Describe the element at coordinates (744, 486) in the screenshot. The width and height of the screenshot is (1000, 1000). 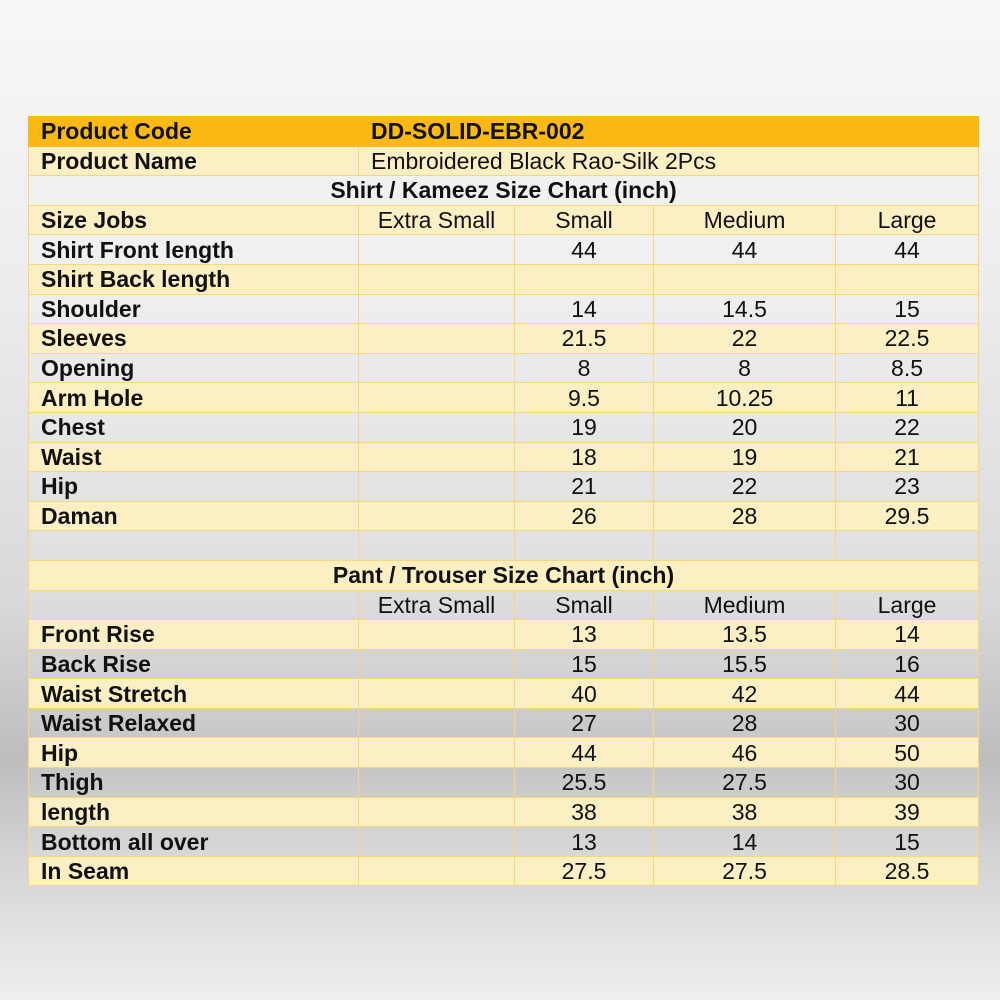
I see `table-cell: 22` at that location.